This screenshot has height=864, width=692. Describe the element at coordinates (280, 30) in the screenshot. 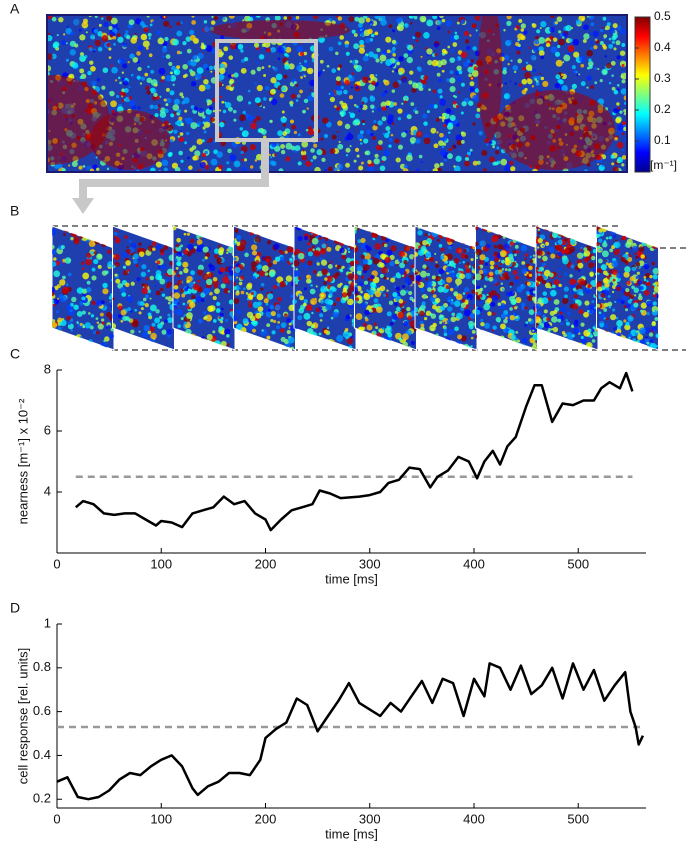

I see `texture-patch` at that location.